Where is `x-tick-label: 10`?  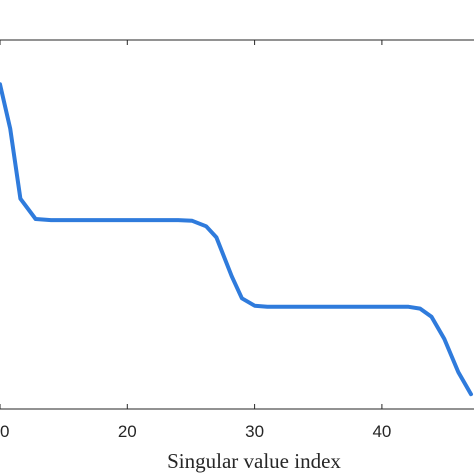
x-tick-label: 10 is located at coordinates (4, 431).